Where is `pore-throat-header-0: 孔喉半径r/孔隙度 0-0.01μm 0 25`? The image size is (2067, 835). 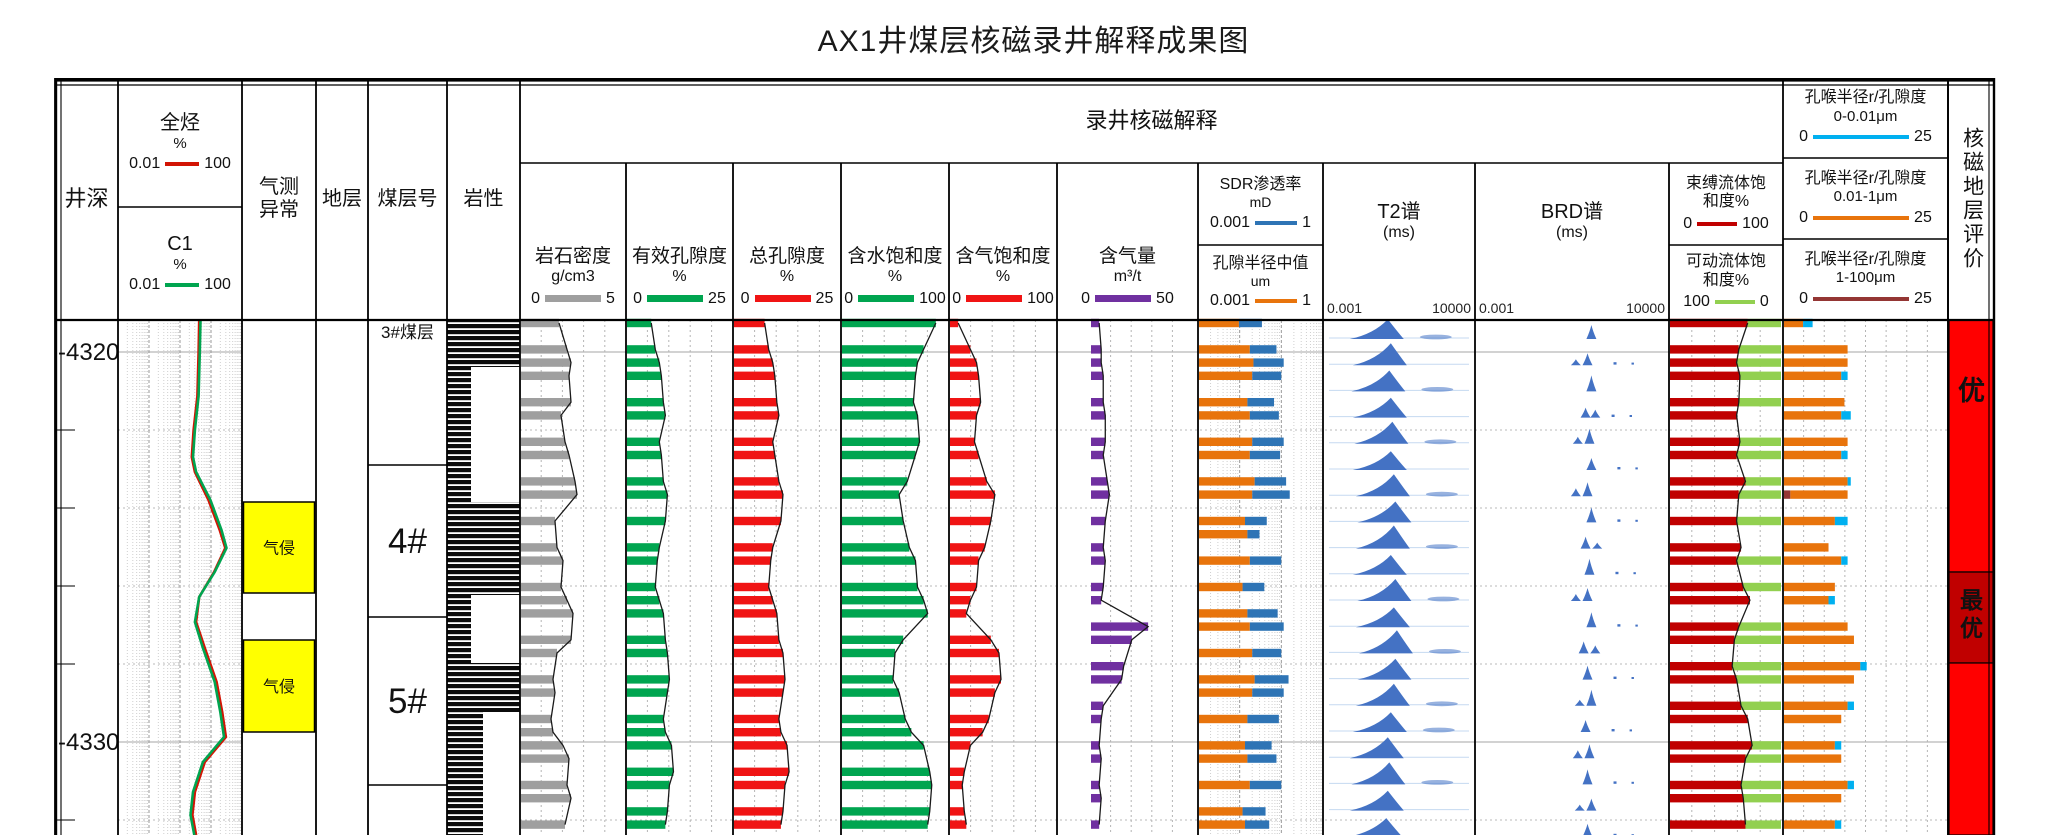 pore-throat-header-0: 孔喉半径r/孔隙度 0-0.01μm 0 25 is located at coordinates (1865, 117).